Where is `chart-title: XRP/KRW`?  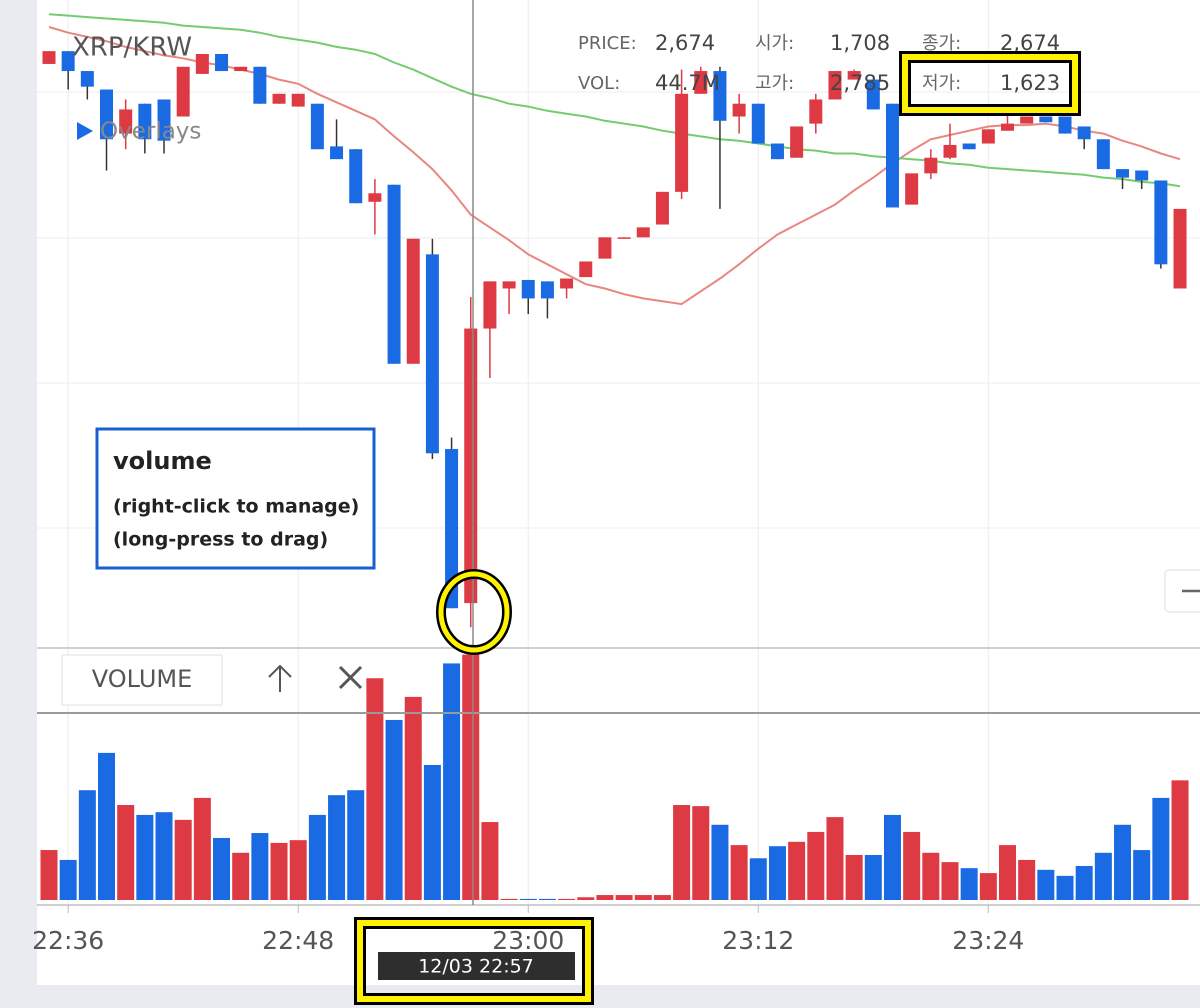 chart-title: XRP/KRW is located at coordinates (132, 48).